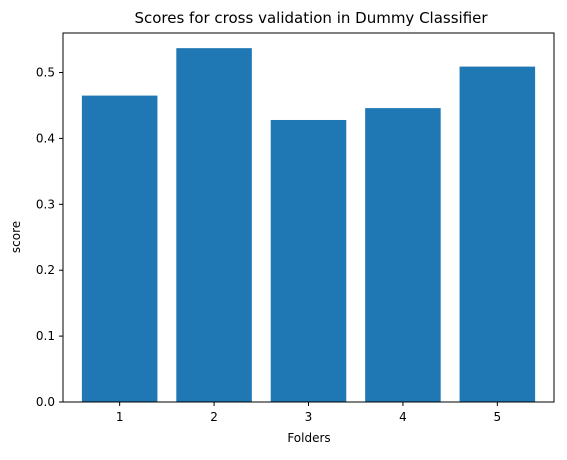 This screenshot has width=567, height=460. Describe the element at coordinates (45, 73) in the screenshot. I see `y-tick-label-0.5: 0.5` at that location.